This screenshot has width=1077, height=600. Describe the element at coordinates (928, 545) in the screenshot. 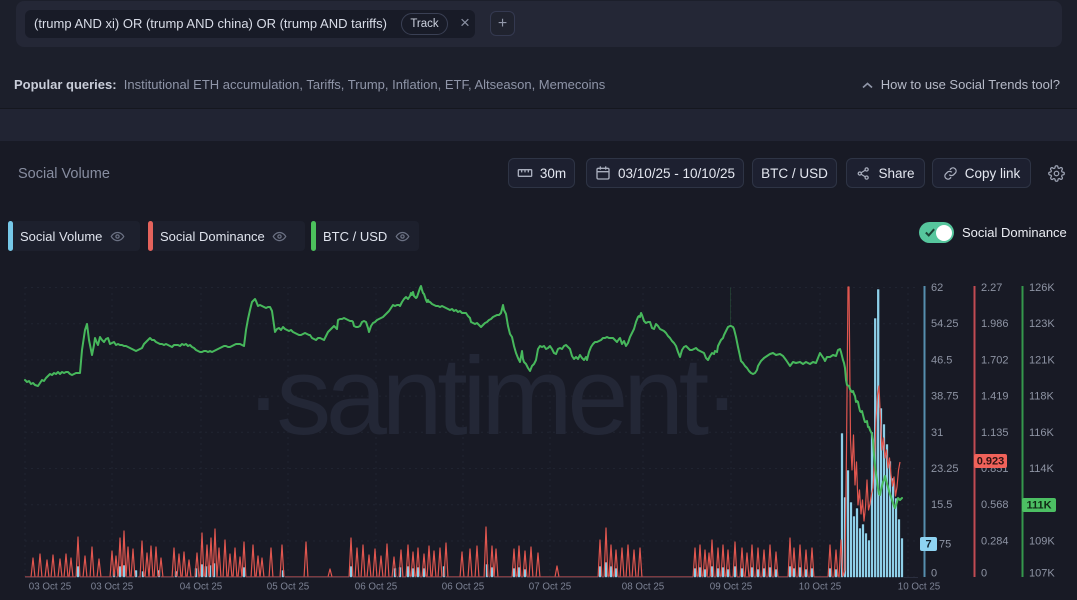

I see `svg-text: 7` at that location.